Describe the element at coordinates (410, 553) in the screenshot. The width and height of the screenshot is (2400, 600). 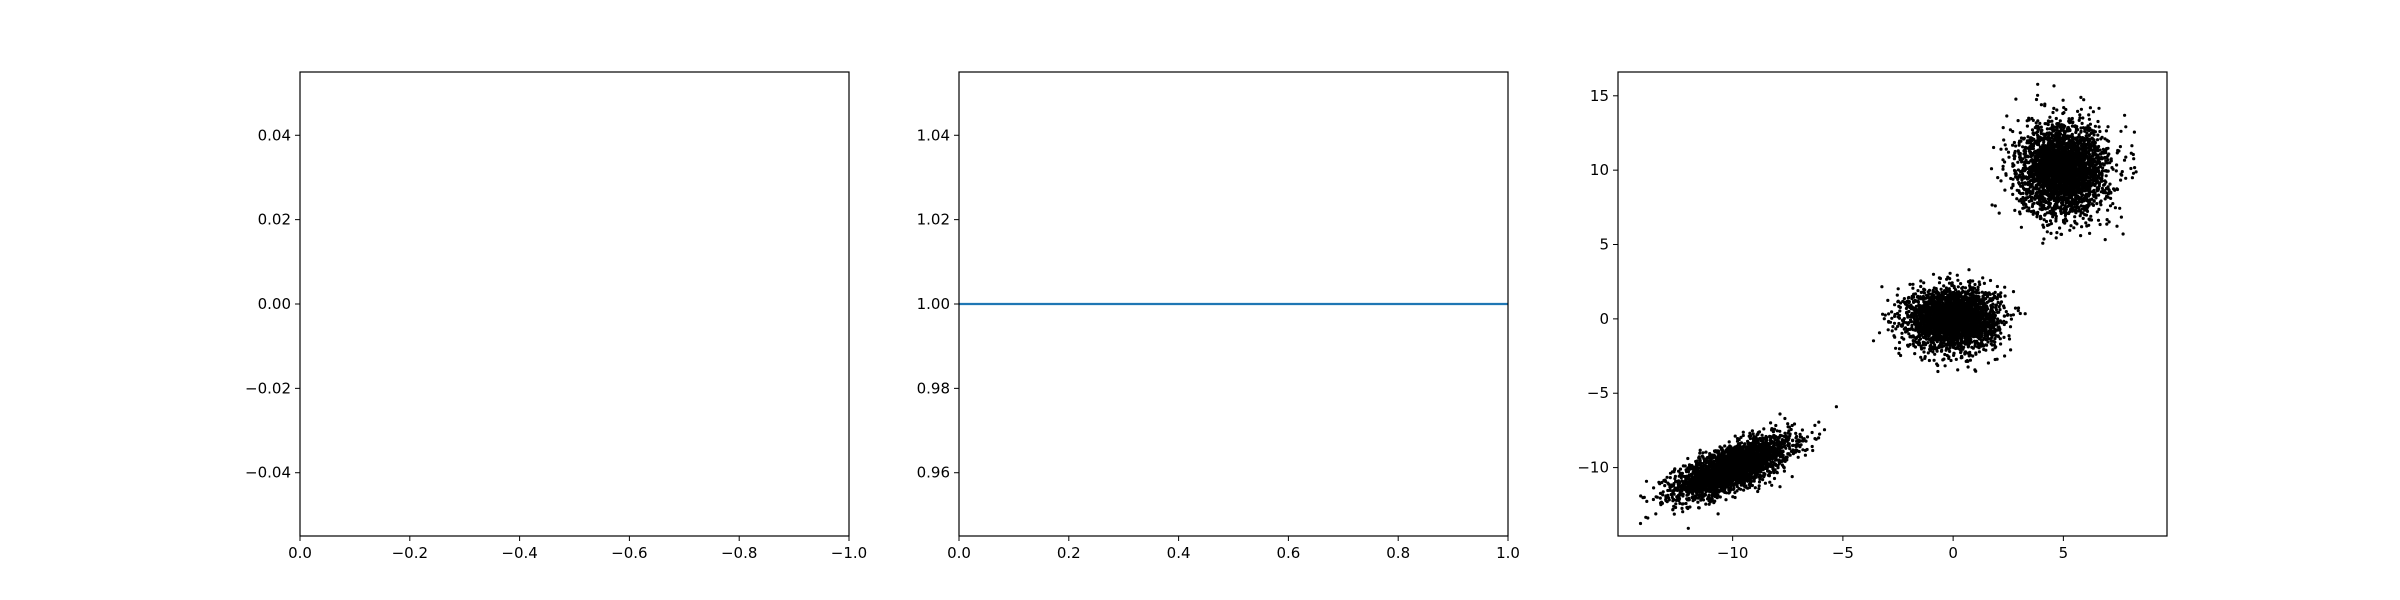
I see `x-tick-label: −0.2` at that location.